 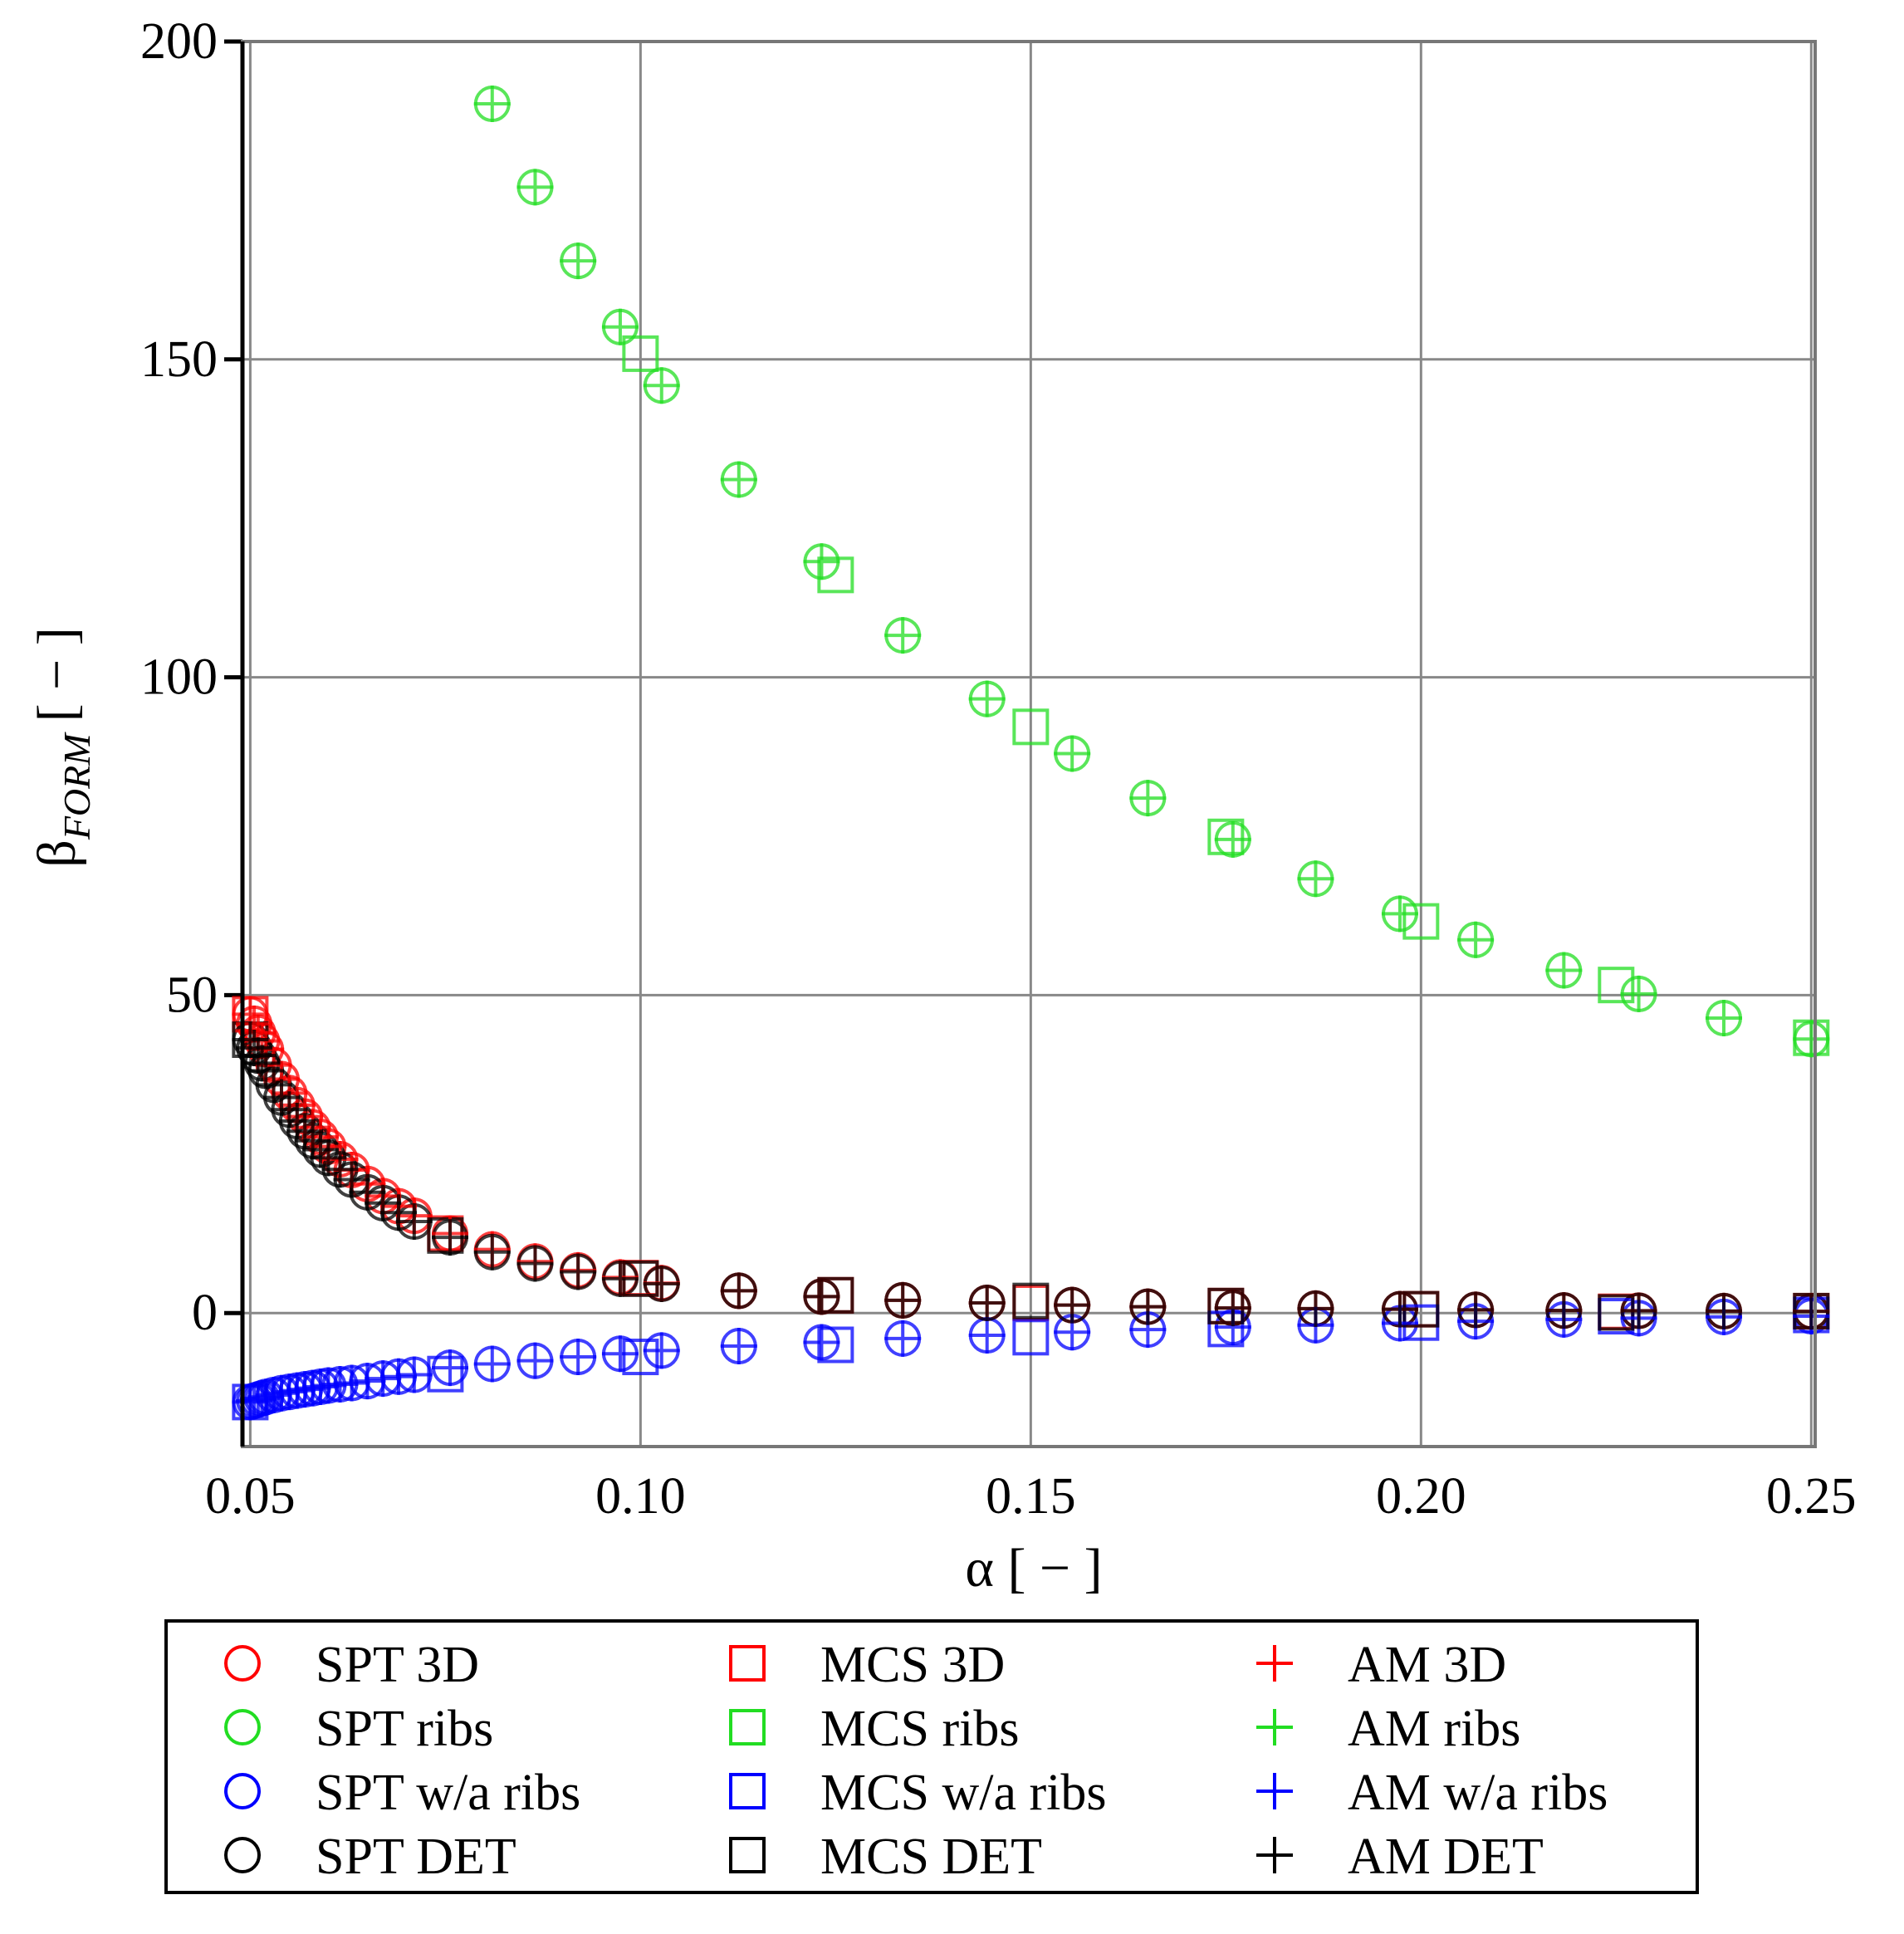 What do you see at coordinates (404, 1729) in the screenshot?
I see `legend-label: SPT ribs` at bounding box center [404, 1729].